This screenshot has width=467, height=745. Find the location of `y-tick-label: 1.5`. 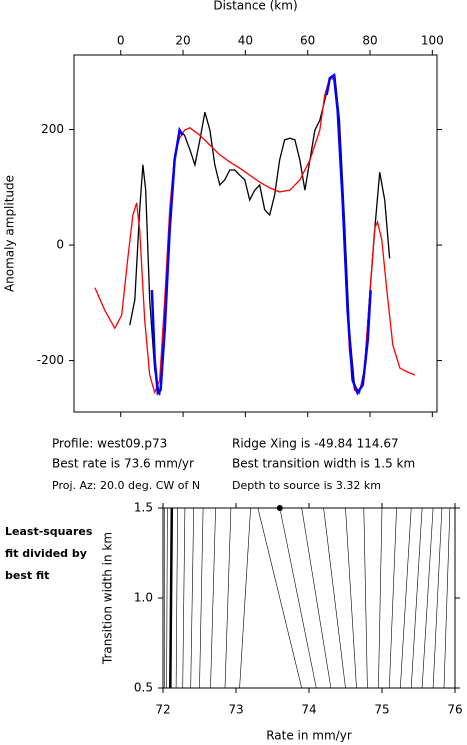

y-tick-label: 1.5 is located at coordinates (143, 508).